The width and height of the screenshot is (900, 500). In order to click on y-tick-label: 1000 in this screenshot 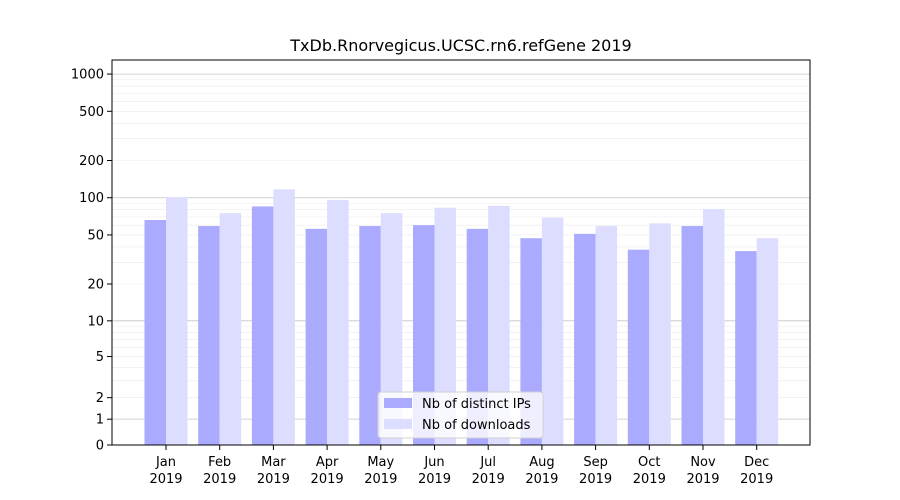, I will do `click(87, 75)`.